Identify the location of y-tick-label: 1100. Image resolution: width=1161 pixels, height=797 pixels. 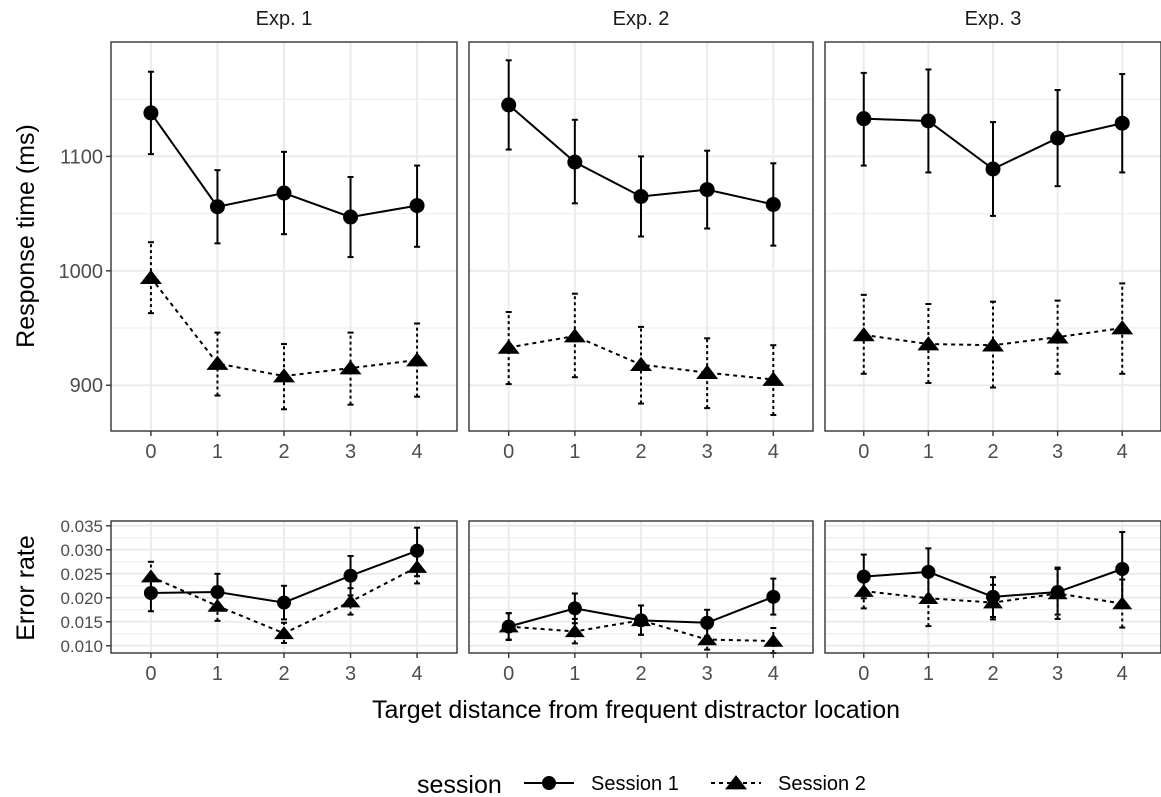
(81, 157).